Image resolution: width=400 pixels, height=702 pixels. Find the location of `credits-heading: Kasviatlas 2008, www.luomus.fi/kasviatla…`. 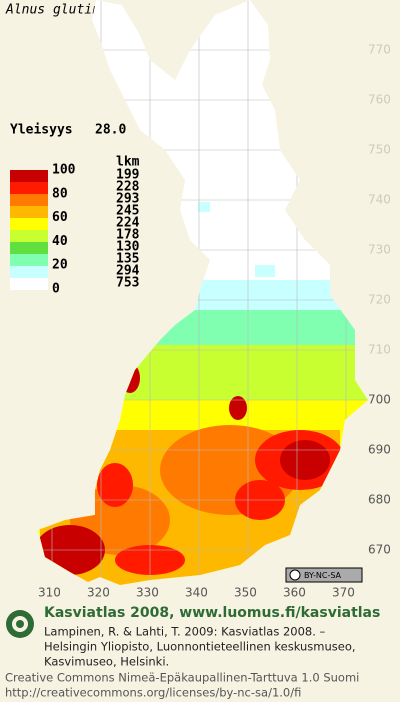

credits-heading: Kasviatlas 2008, www.luomus.fi/kasviatla… is located at coordinates (212, 613).